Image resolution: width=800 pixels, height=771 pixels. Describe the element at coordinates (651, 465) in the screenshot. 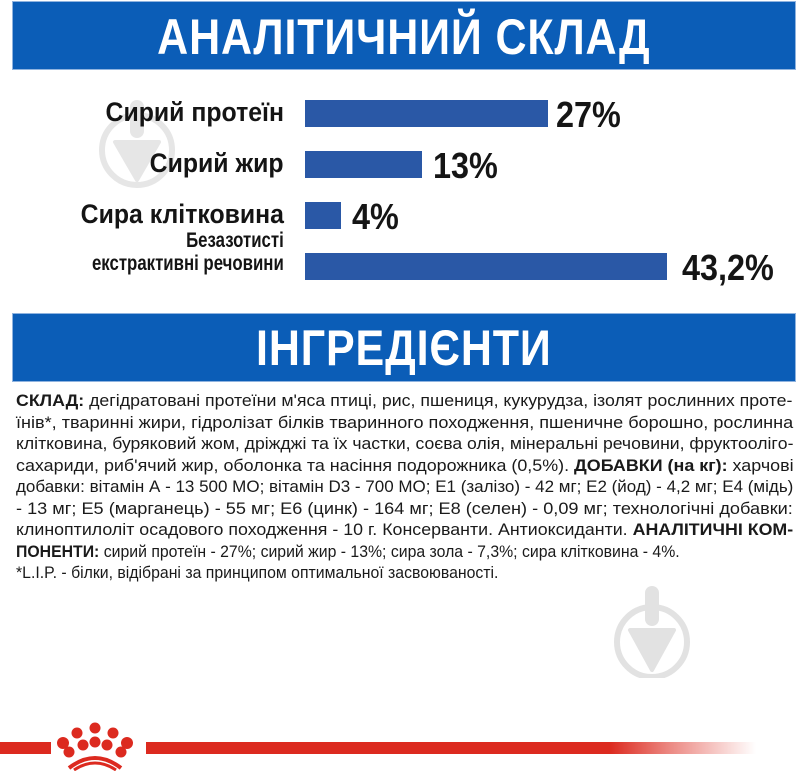

I see `additives-label: ДОБАВКИ (на кг):` at that location.